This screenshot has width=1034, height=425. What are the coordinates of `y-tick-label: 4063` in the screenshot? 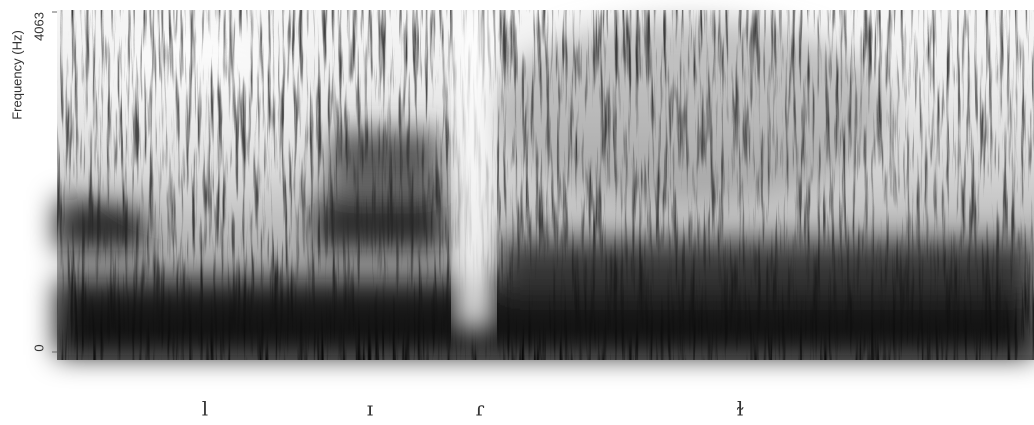 It's located at (38, 26).